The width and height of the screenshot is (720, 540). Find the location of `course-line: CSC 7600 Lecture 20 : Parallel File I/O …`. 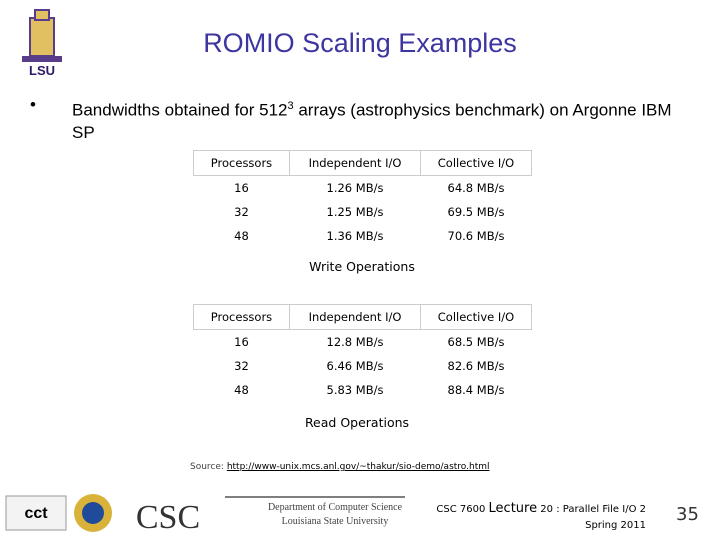

course-line: CSC 7600 Lecture 20 : Parallel File I/O … is located at coordinates (533, 509).